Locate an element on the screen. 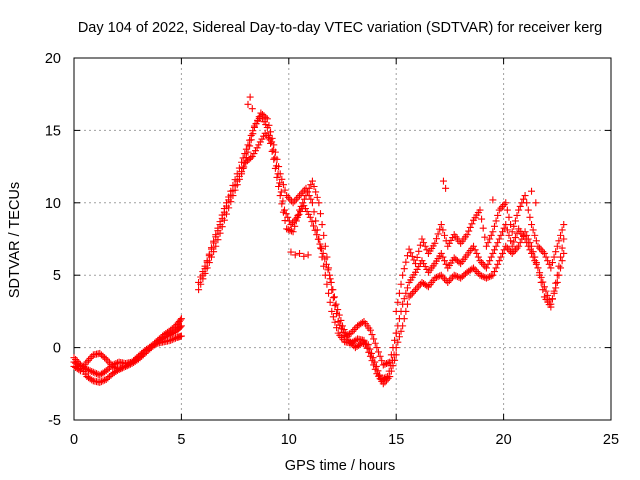 The image size is (640, 480). y-tick-label: 10 is located at coordinates (53, 204).